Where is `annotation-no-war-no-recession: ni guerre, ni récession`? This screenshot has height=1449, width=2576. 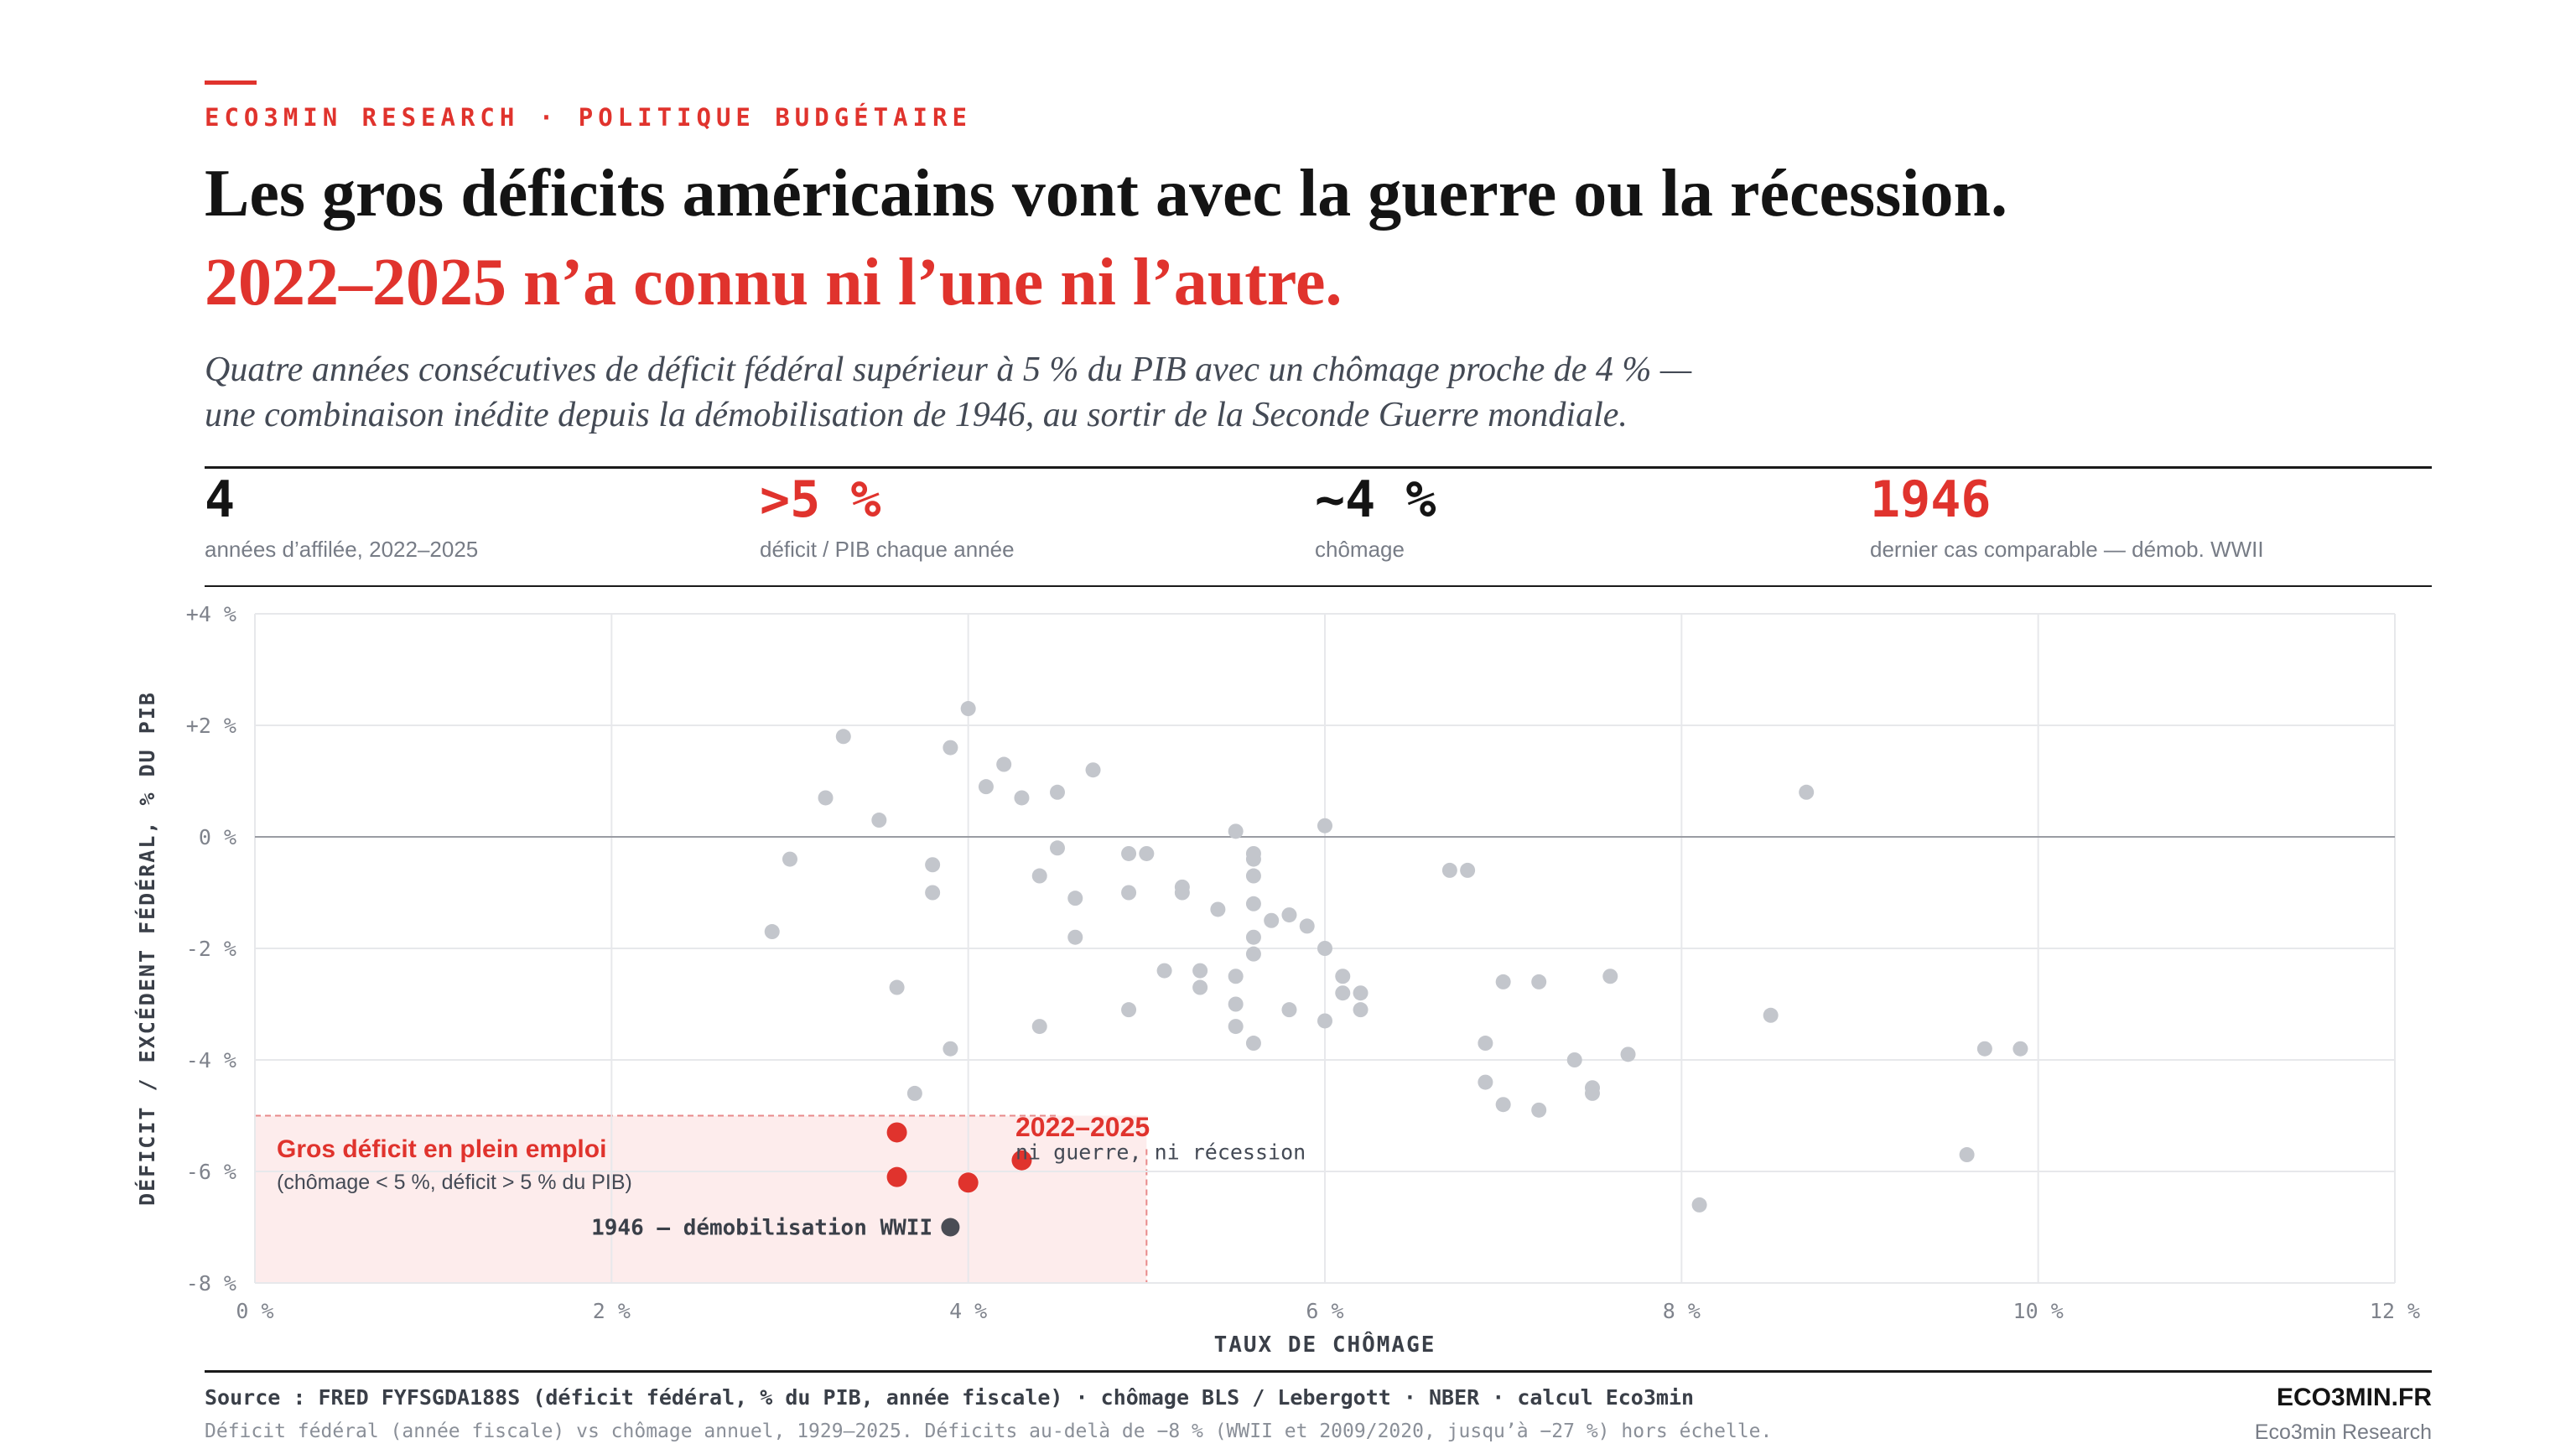
annotation-no-war-no-recession: ni guerre, ni récession is located at coordinates (1160, 1152).